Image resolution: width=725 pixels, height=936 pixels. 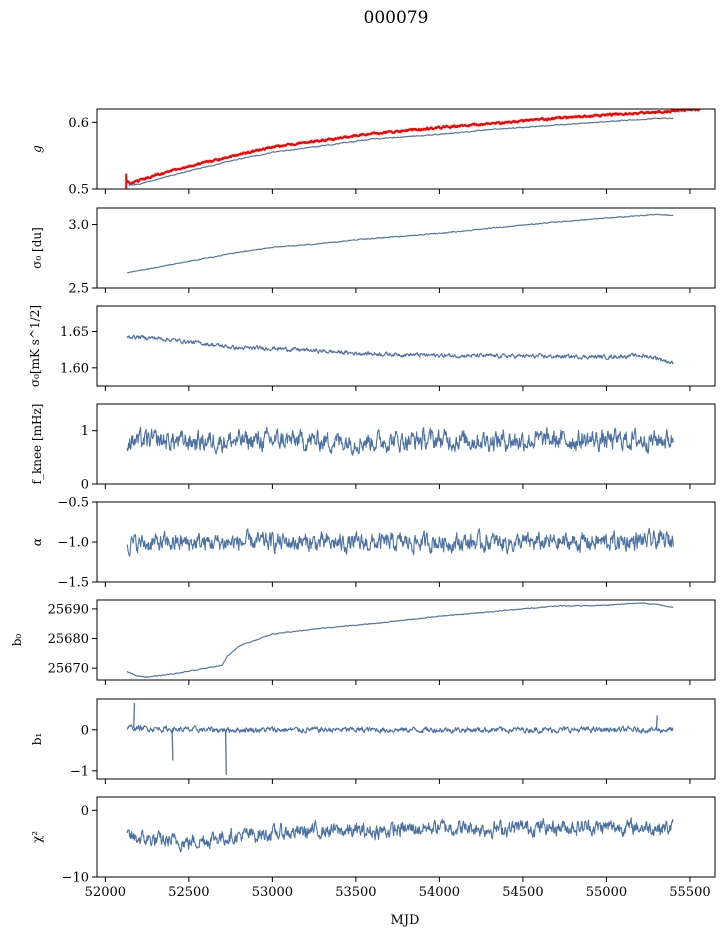 What do you see at coordinates (85, 431) in the screenshot?
I see `ytick-label: 1` at bounding box center [85, 431].